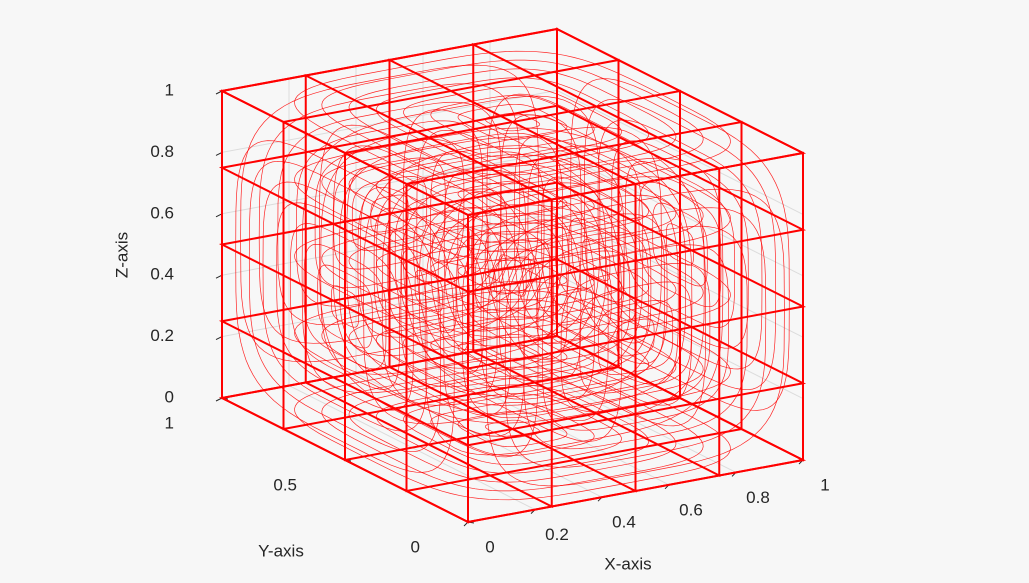 This screenshot has width=1029, height=583. Describe the element at coordinates (624, 522) in the screenshot. I see `x-tick-label: 0.4` at that location.